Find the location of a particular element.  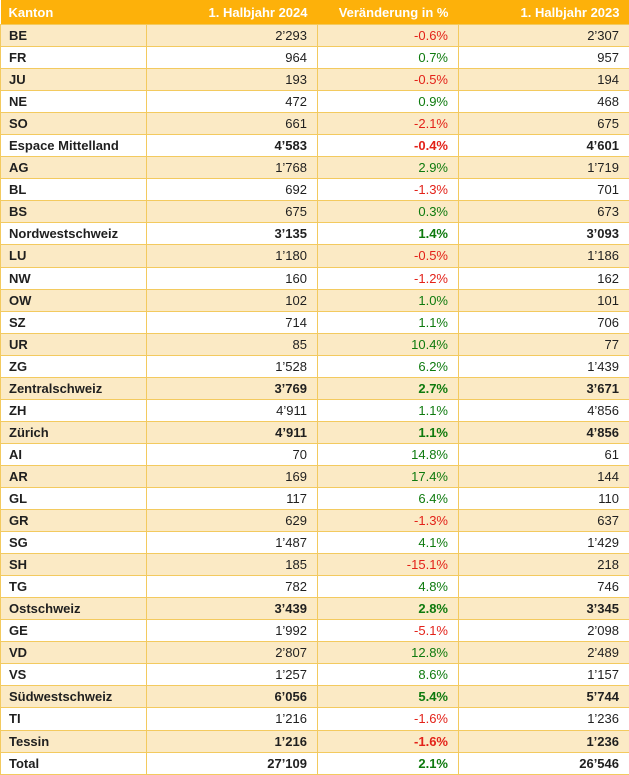

canton-row: TG 782 4.8% 746 is located at coordinates (314, 587).